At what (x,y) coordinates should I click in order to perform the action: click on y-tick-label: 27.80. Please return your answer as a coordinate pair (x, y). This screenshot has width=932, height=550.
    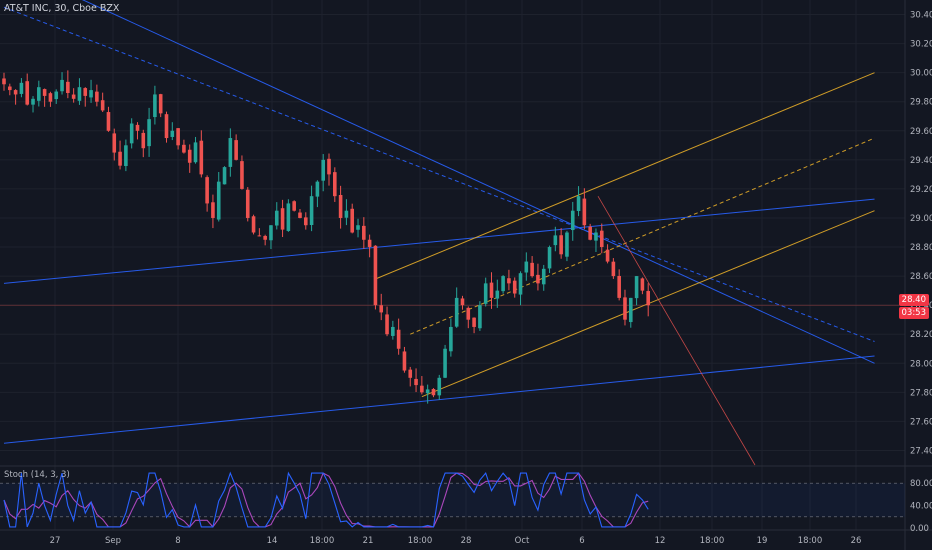
    Looking at the image, I should click on (921, 393).